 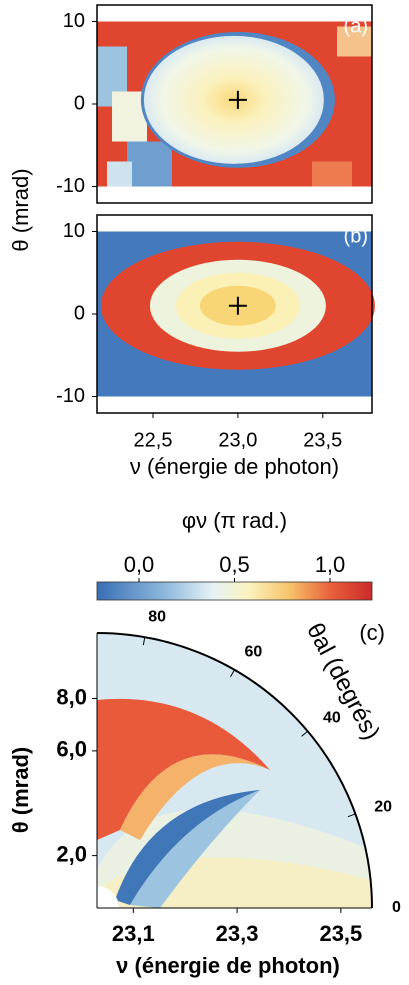 I want to click on x-tick-label: 22,5, so click(x=153, y=440).